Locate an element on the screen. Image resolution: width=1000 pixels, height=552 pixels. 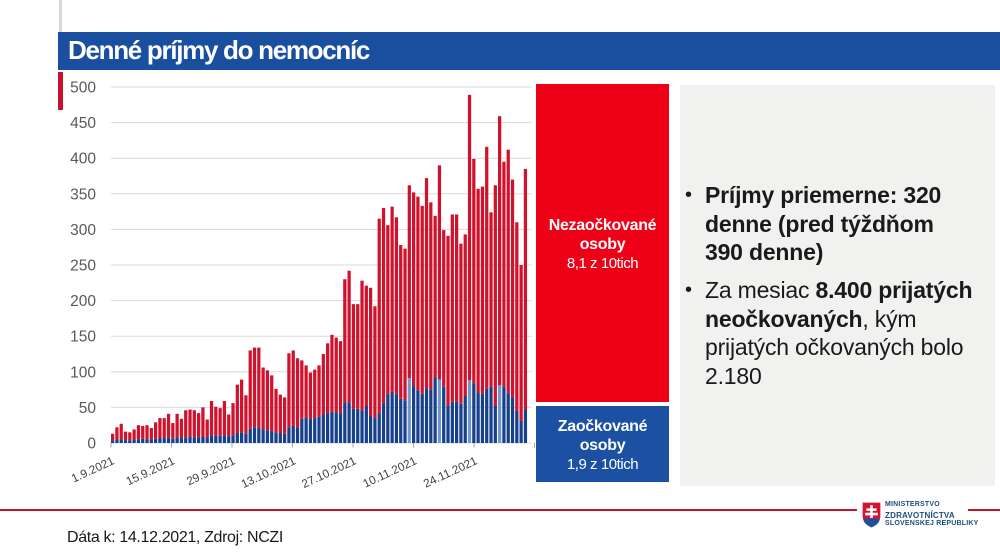
svg-text: 27.10.2021 is located at coordinates (329, 472).